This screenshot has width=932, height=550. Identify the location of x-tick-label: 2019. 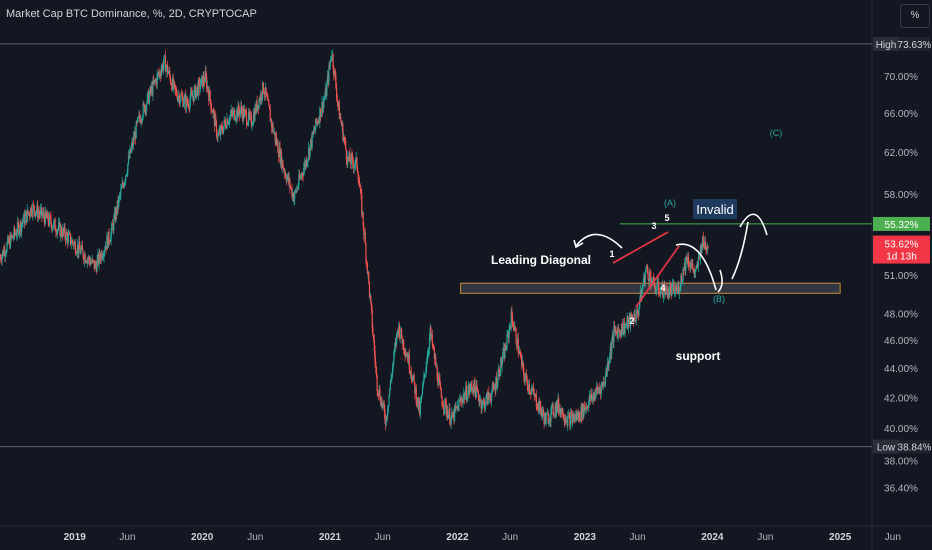
(75, 537).